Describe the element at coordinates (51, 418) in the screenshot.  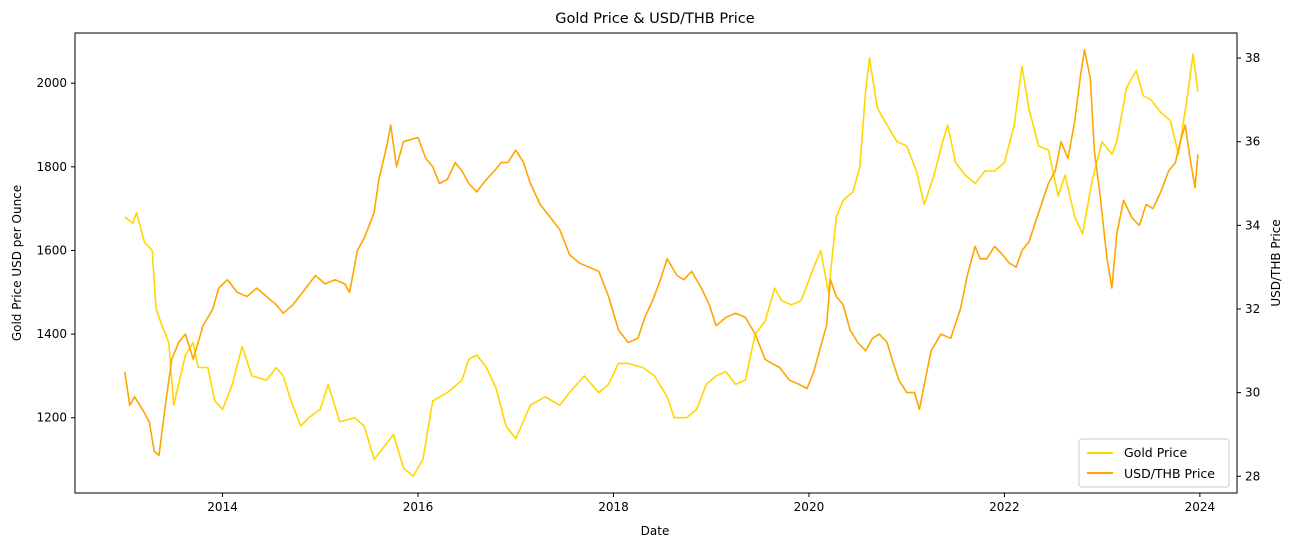
I see `y-left-tick-label: 1200` at that location.